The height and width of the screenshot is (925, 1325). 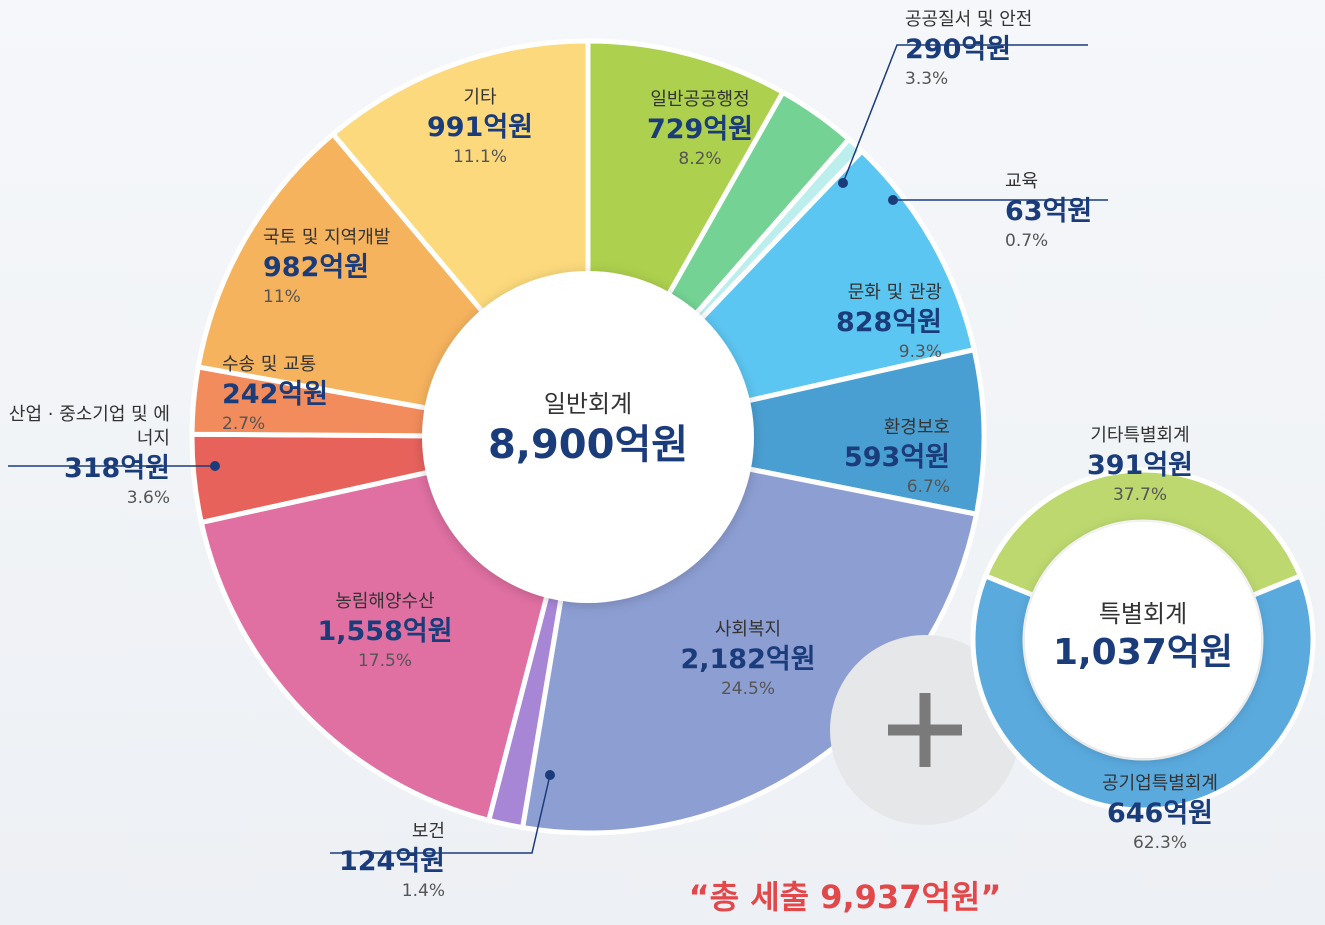 I want to click on value-label: 290억원, so click(x=958, y=49).